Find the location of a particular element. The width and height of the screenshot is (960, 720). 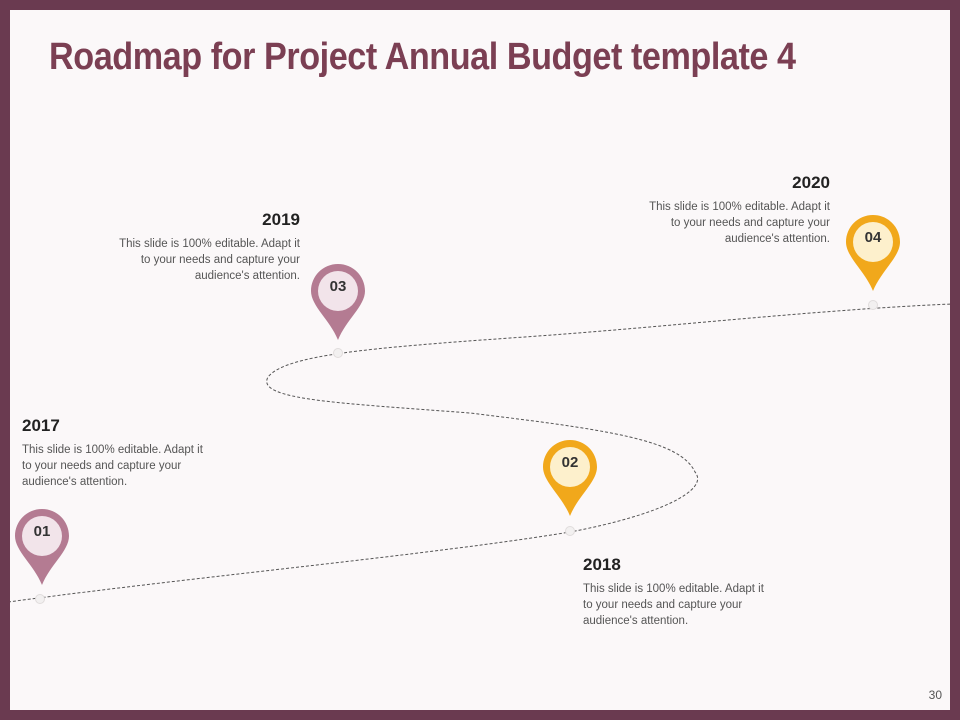

milestone-1-year: 2017 is located at coordinates (41, 425).